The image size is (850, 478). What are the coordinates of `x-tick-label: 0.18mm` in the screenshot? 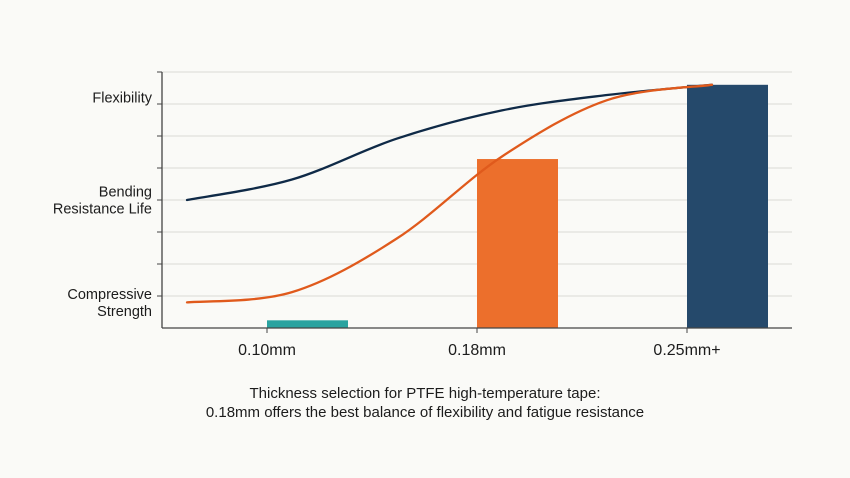 It's located at (477, 350).